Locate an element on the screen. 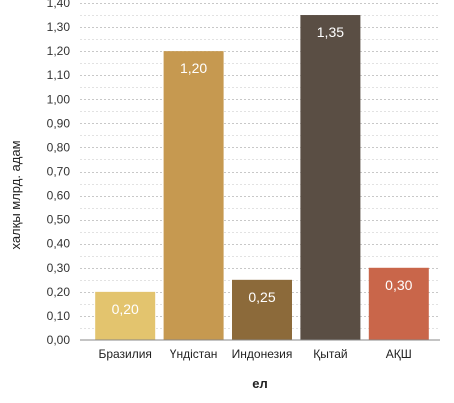 The width and height of the screenshot is (454, 403). category-label: АҚШ is located at coordinates (399, 354).